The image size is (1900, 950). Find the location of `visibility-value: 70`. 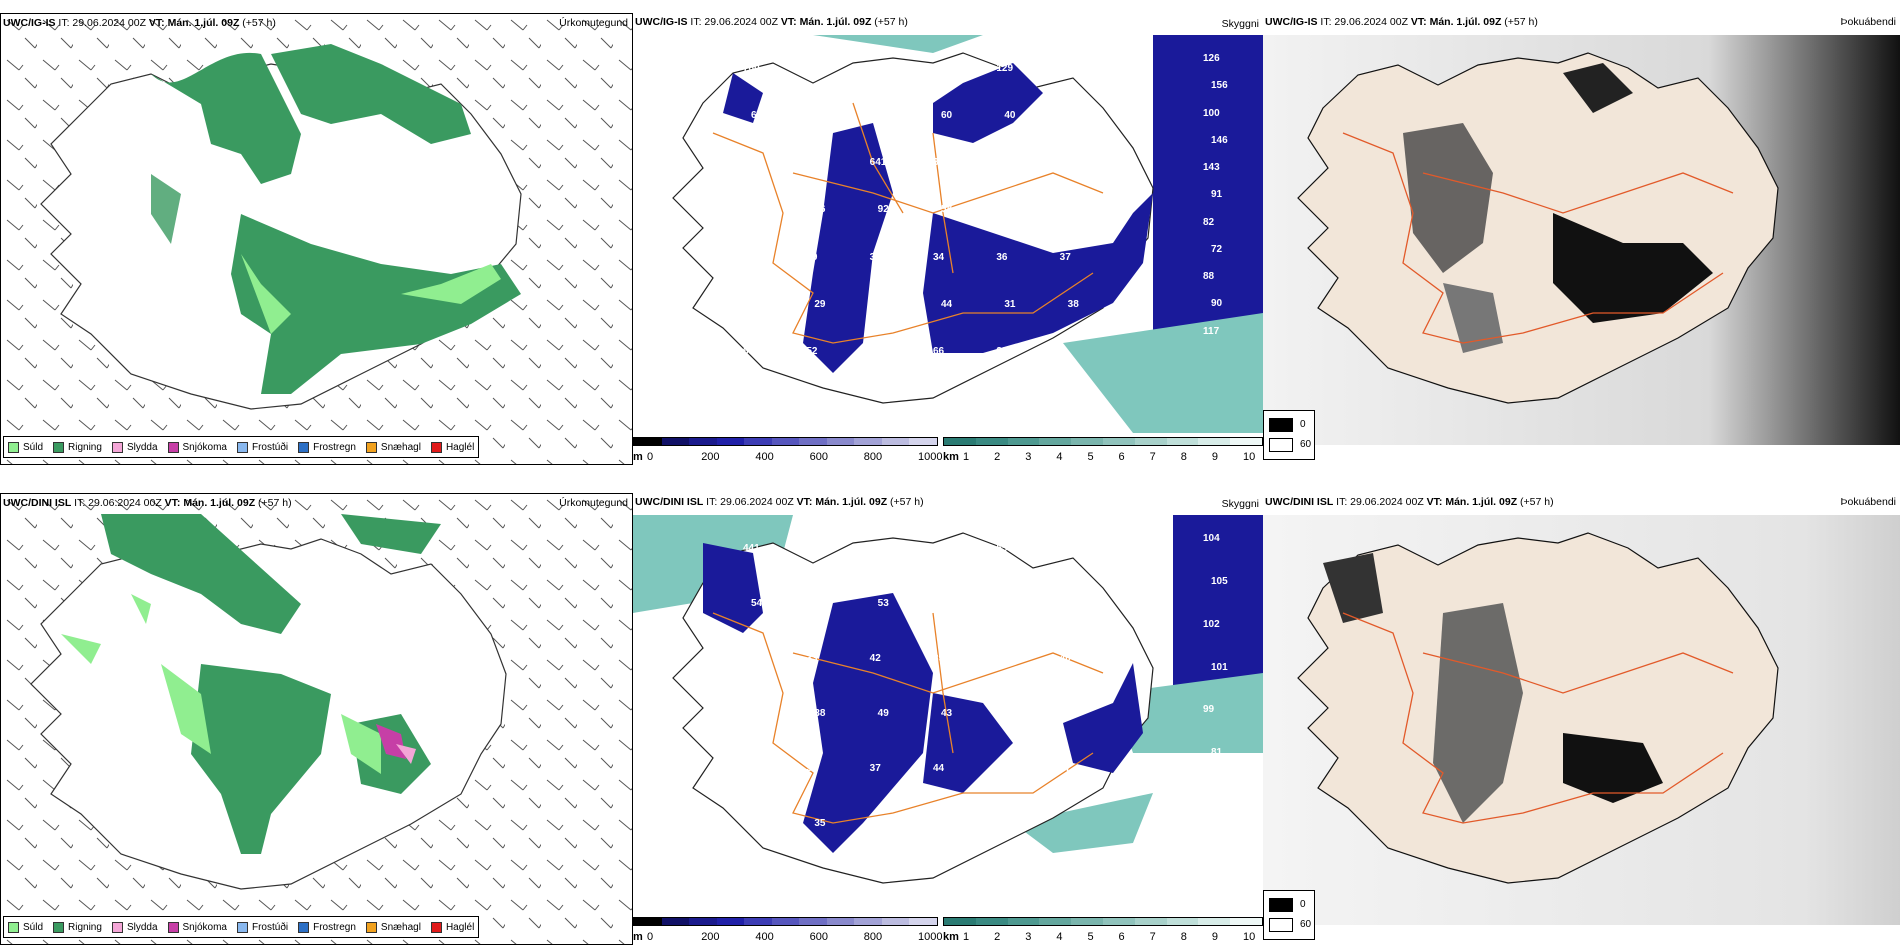

visibility-value: 70 is located at coordinates (1065, 68).